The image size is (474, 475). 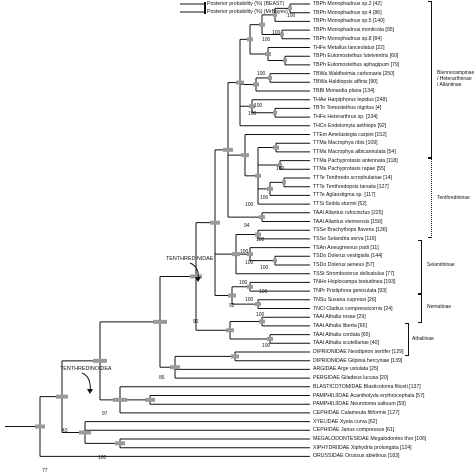 What do you see at coordinates (346, 369) in the screenshot?
I see `tip-label: ARGIDAE Arge ustulata [25]` at bounding box center [346, 369].